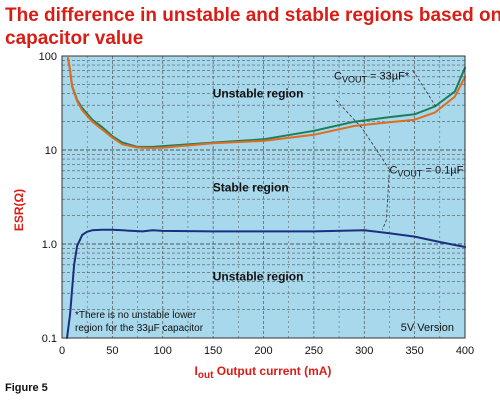 The width and height of the screenshot is (500, 404). I want to click on y-tick-labels: 0.1 1.0 10 100, so click(48, 198).